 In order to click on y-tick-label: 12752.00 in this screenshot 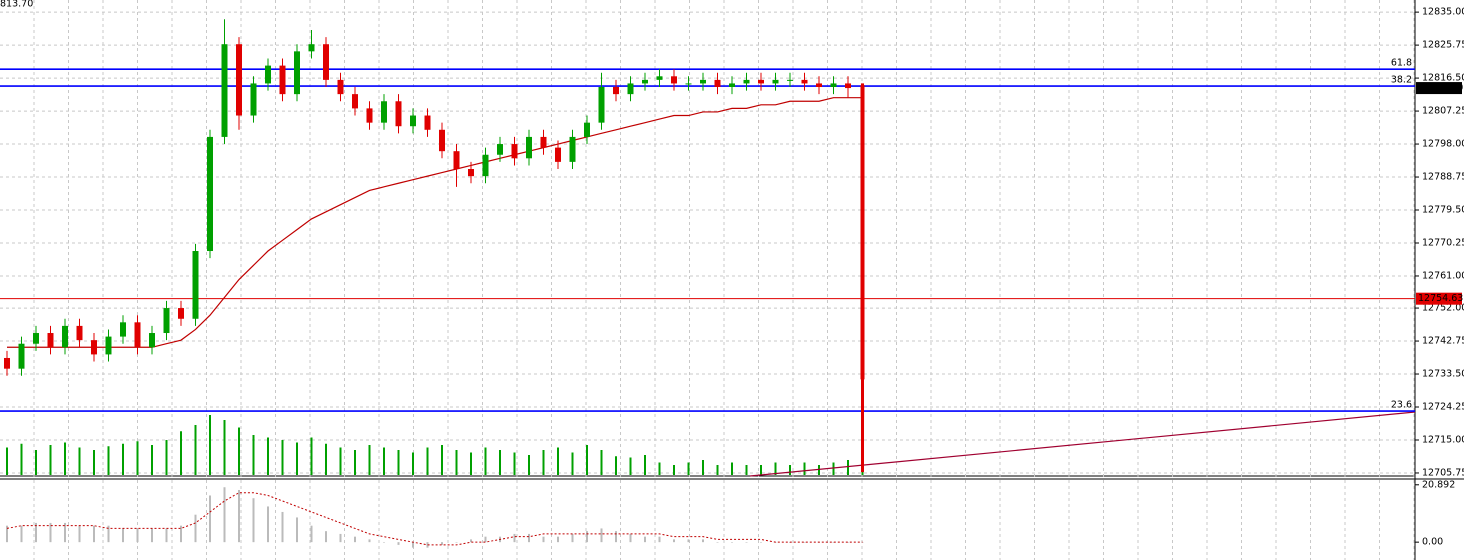, I will do `click(1443, 308)`.